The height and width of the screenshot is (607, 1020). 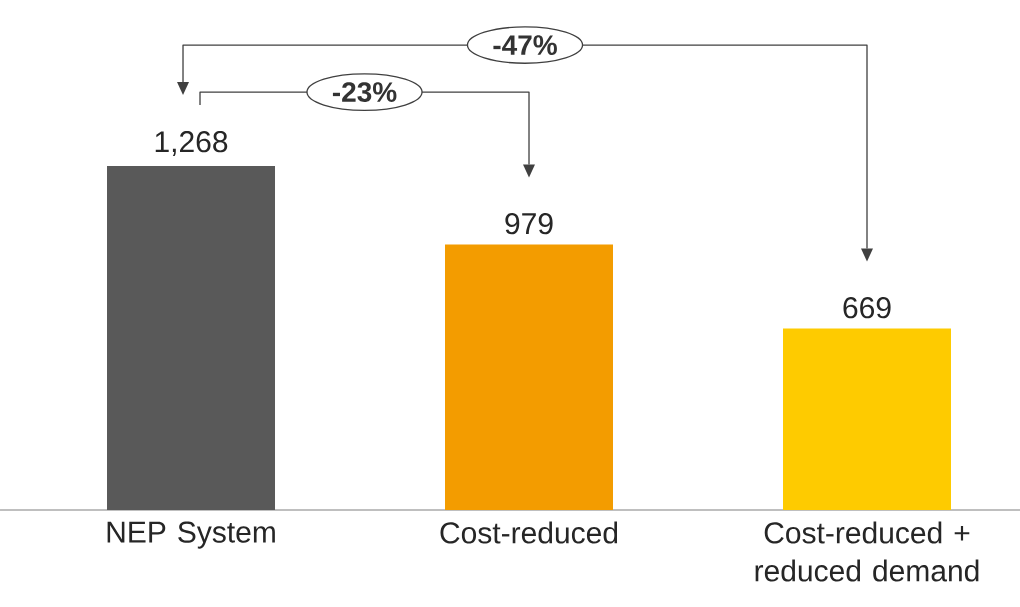 I want to click on data-label: 669, so click(x=867, y=308).